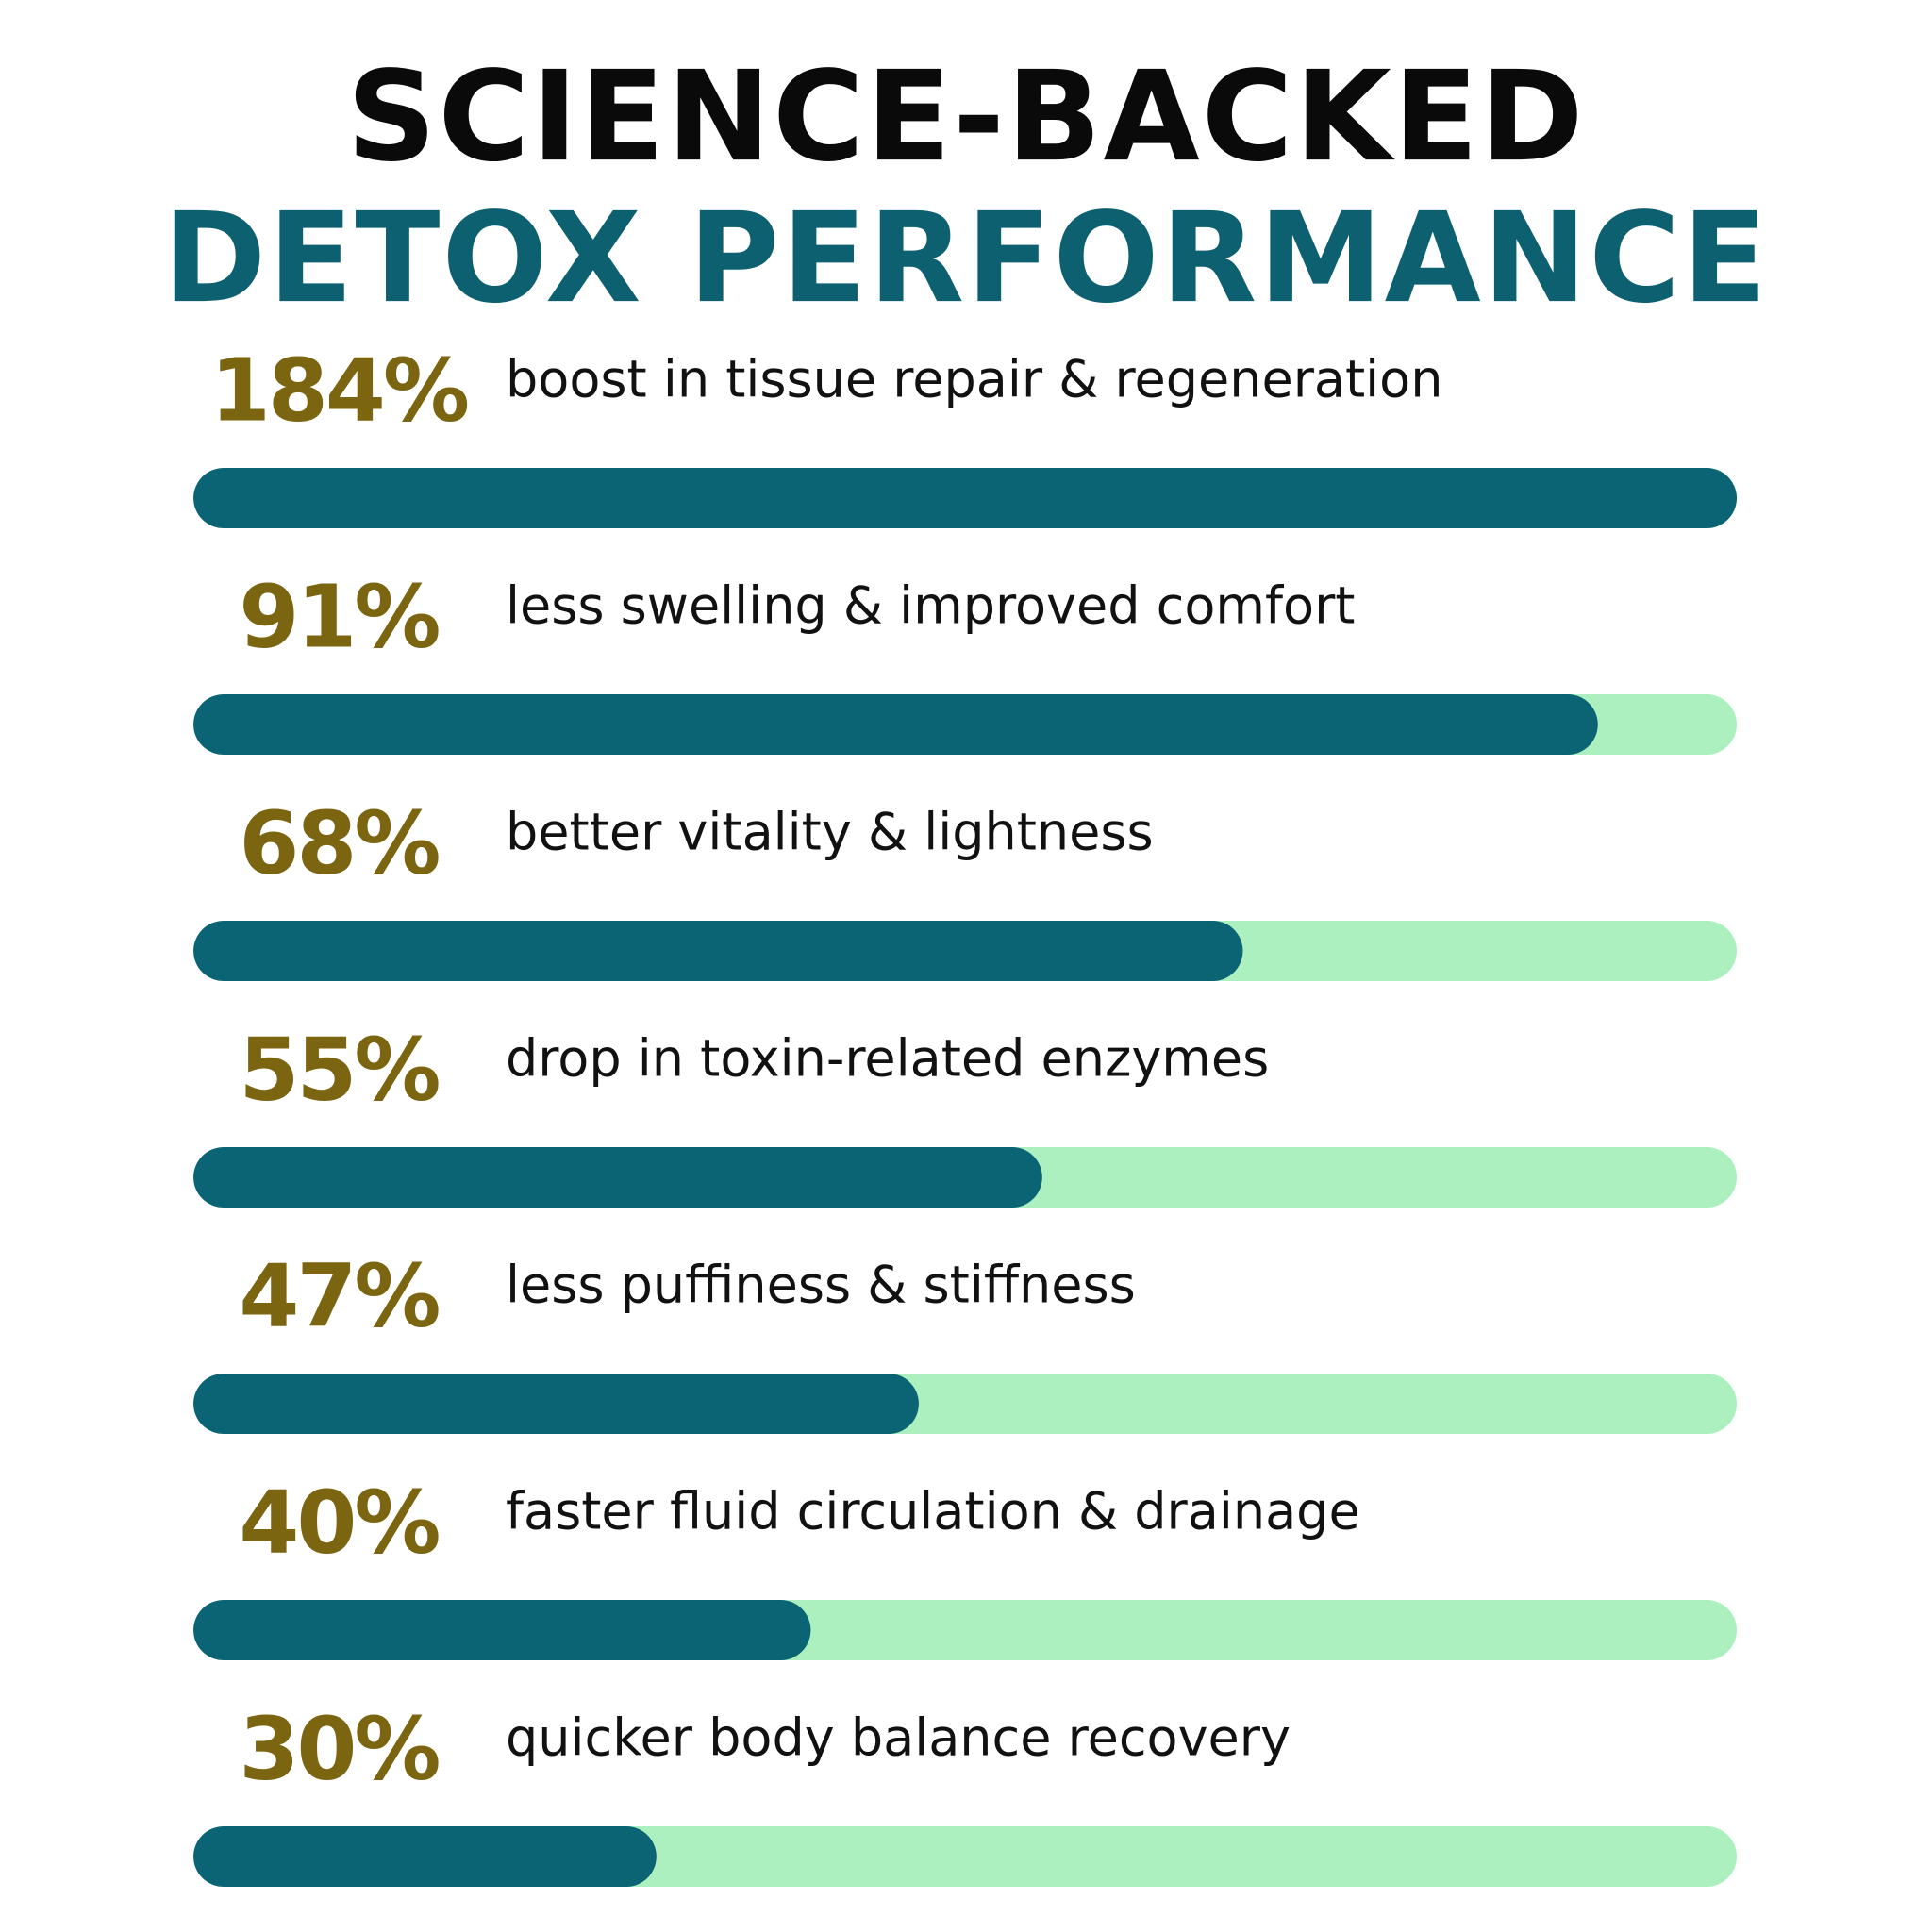 This screenshot has height=1932, width=1932. Describe the element at coordinates (974, 380) in the screenshot. I see `category-label: boost in tissue repair & regeneration` at that location.